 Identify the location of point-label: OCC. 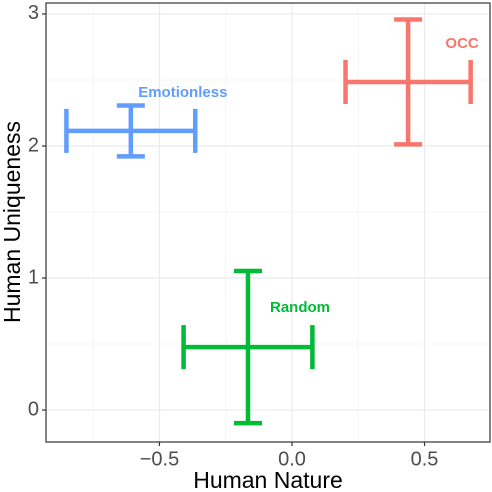
(462, 43).